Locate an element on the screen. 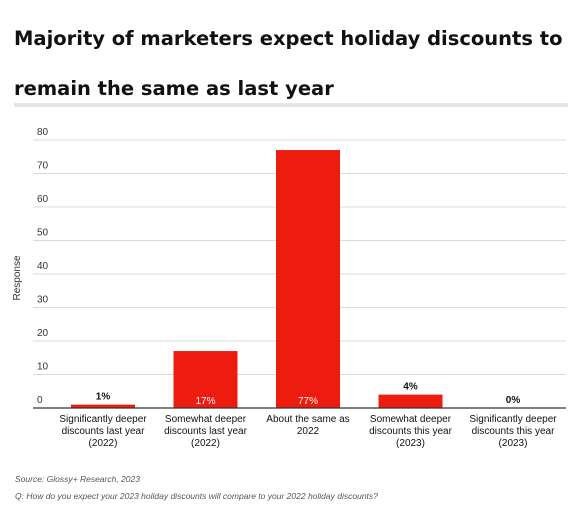  y-tick-label: 40 is located at coordinates (43, 266).